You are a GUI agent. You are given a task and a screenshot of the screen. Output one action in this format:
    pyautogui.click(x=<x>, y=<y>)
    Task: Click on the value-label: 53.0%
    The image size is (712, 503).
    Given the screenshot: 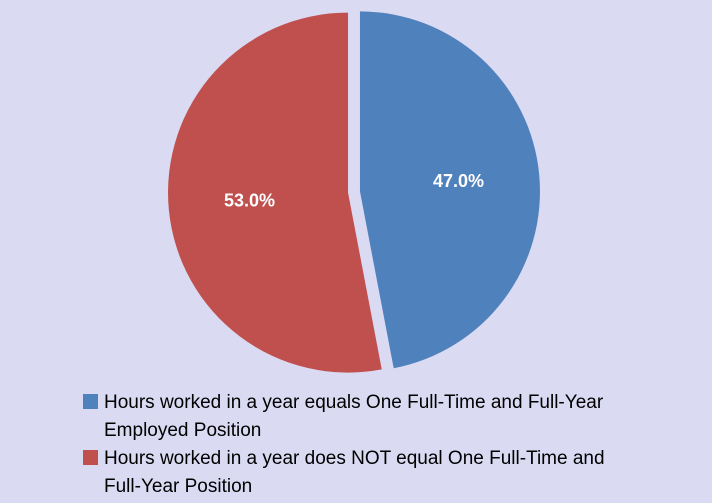 What is the action you would take?
    pyautogui.click(x=249, y=201)
    